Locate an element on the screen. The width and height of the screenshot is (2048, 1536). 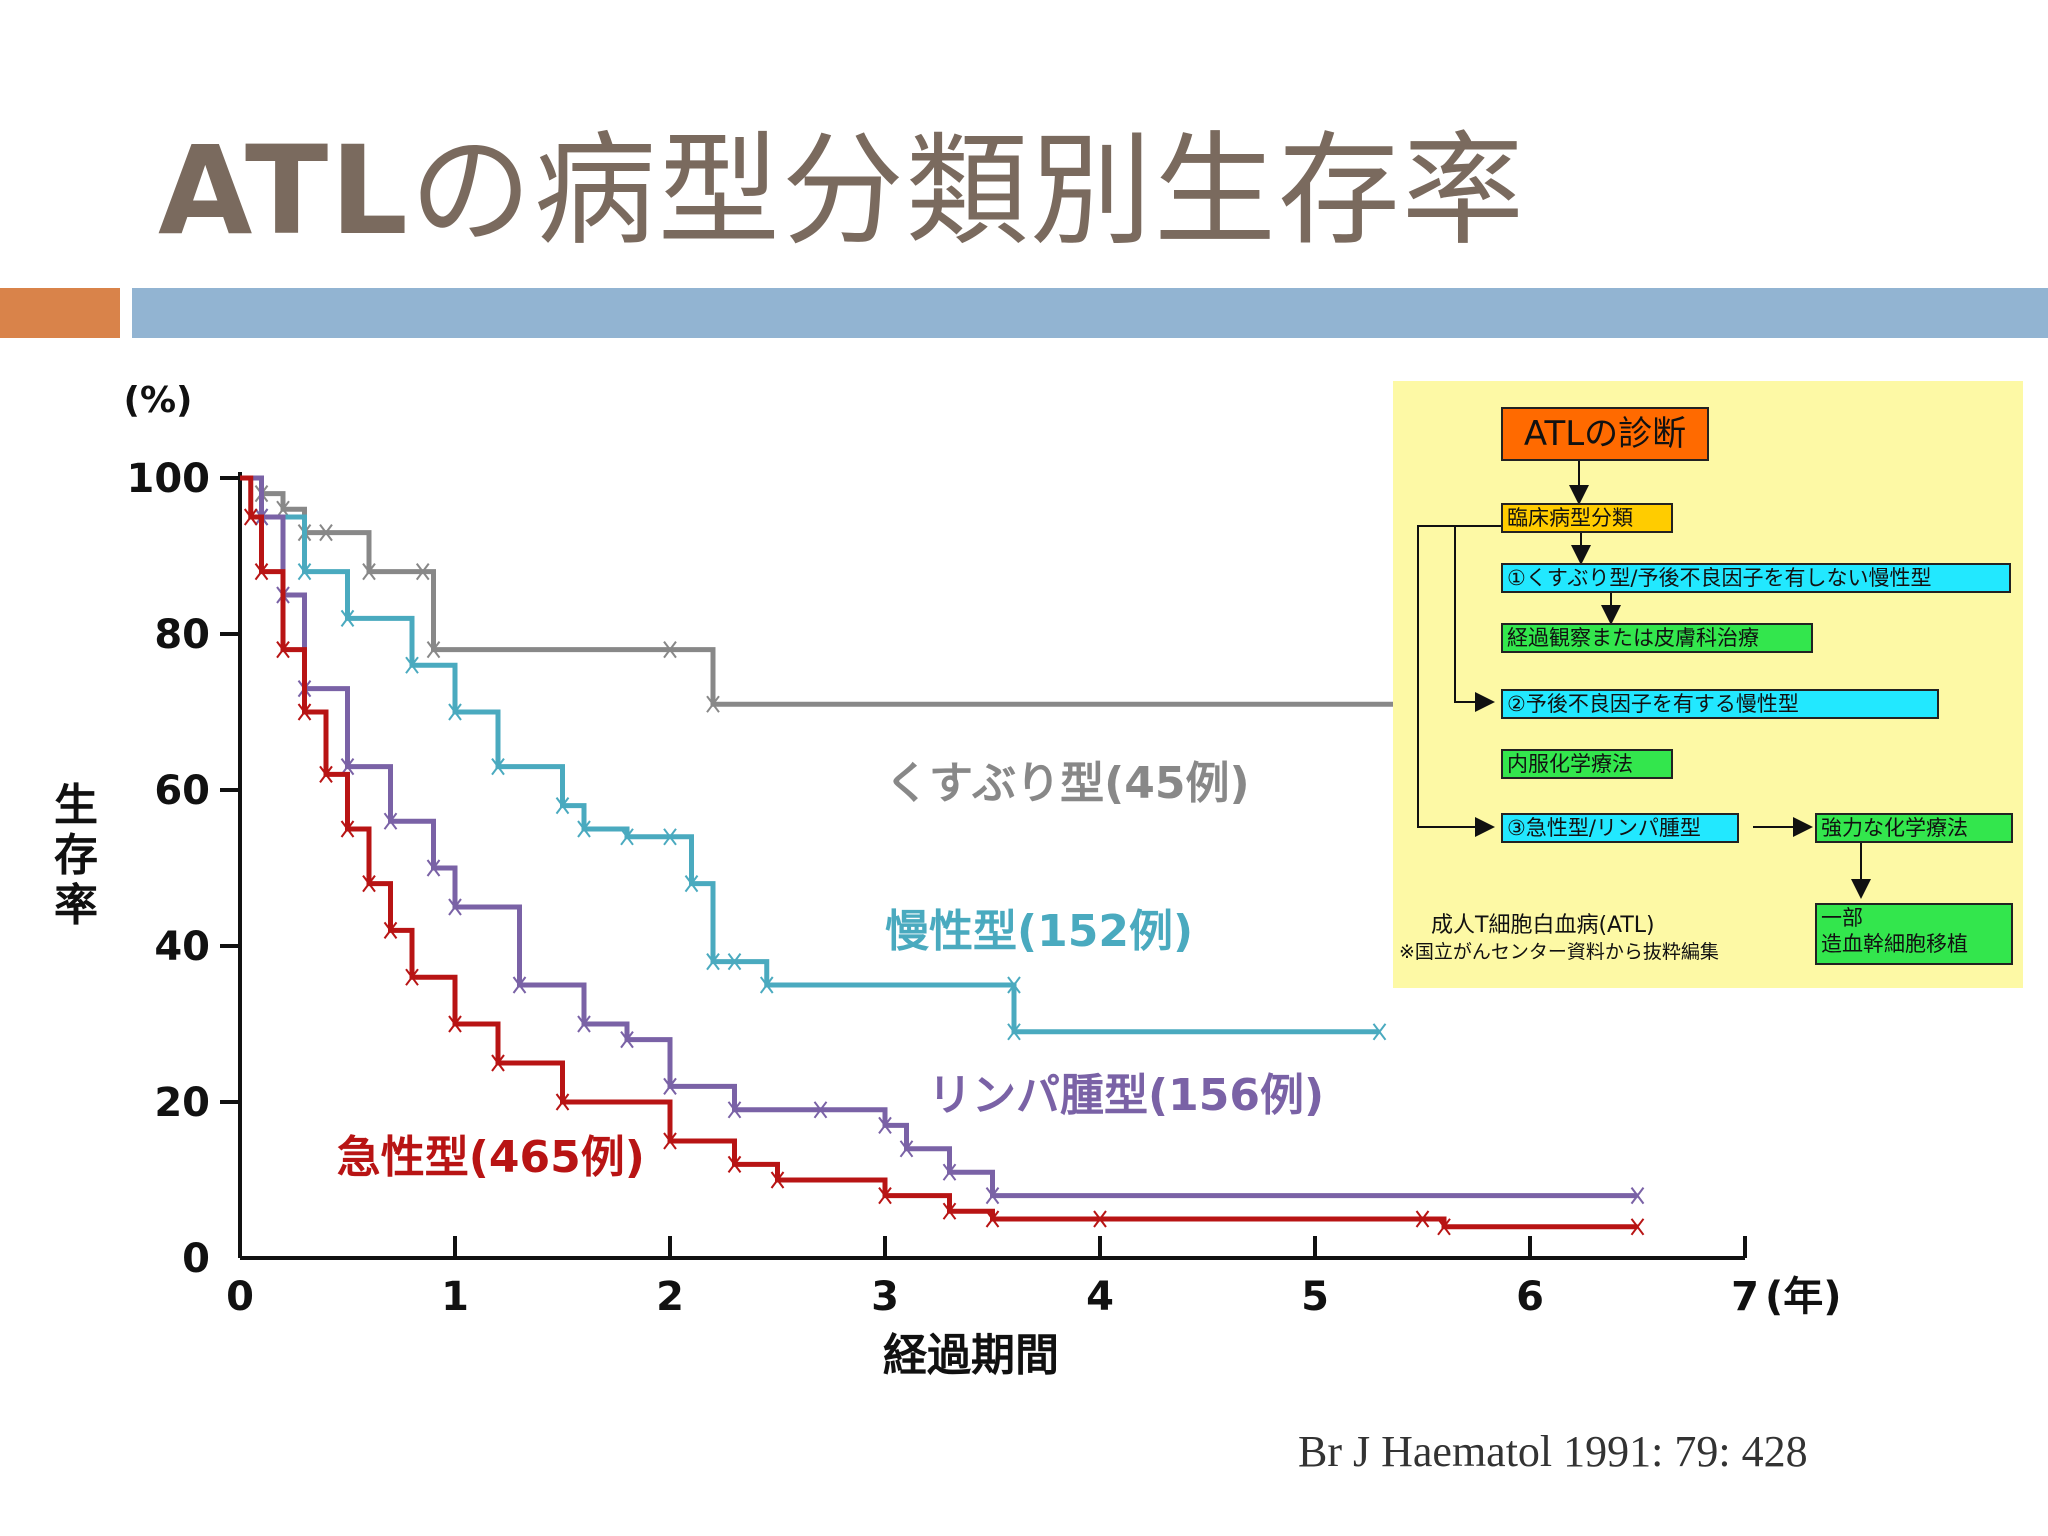
y-axis-title-char: 率 is located at coordinates (76, 905).